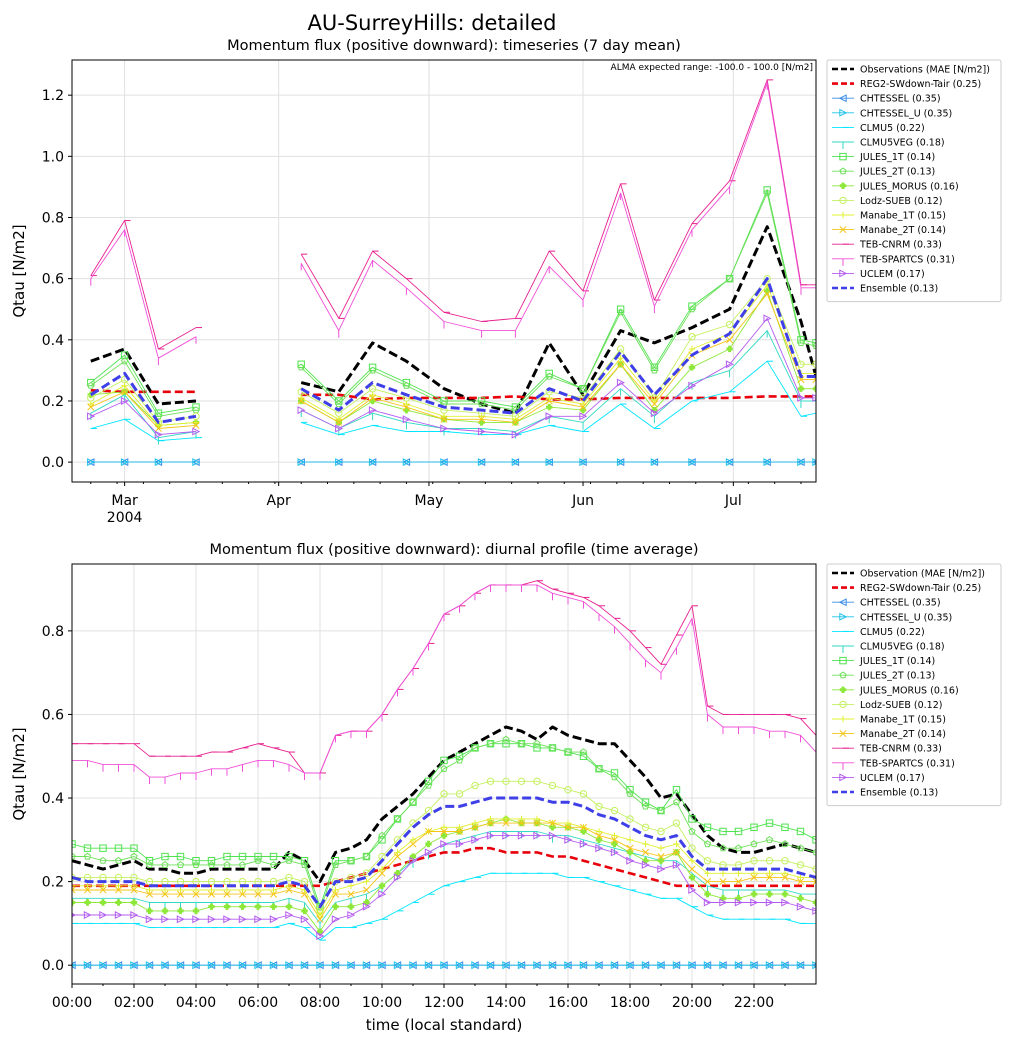  What do you see at coordinates (692, 1003) in the screenshot?
I see `x-tick-label: 20:00` at bounding box center [692, 1003].